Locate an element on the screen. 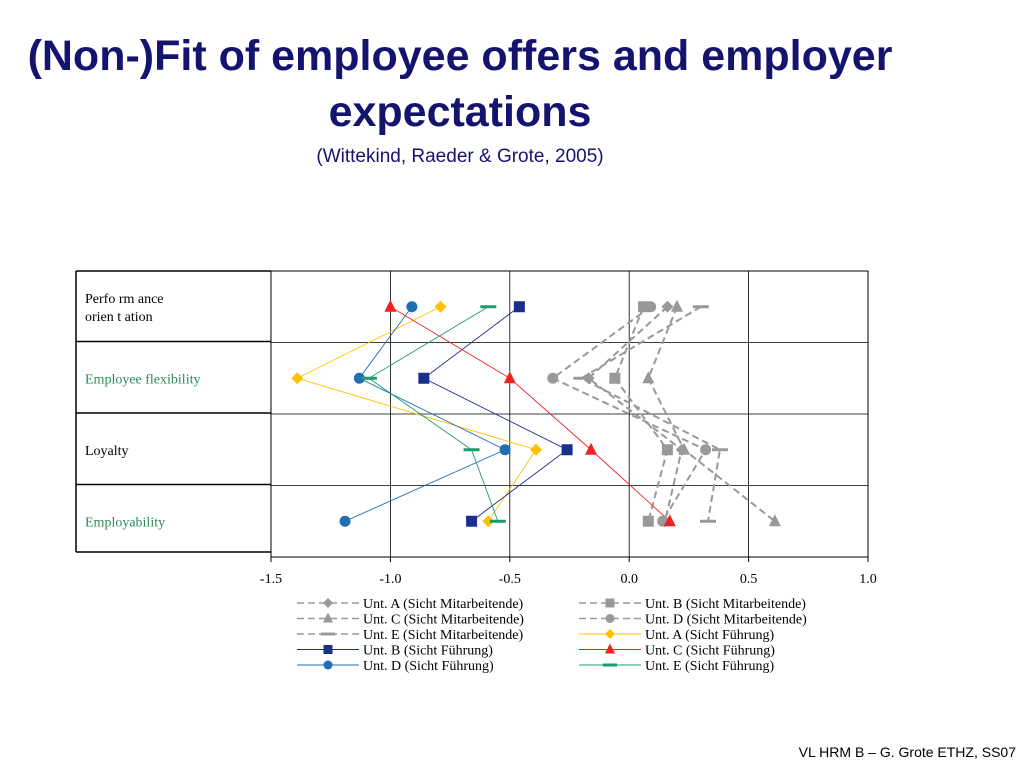 This screenshot has width=1024, height=768. category-label: orien t ation is located at coordinates (119, 317).